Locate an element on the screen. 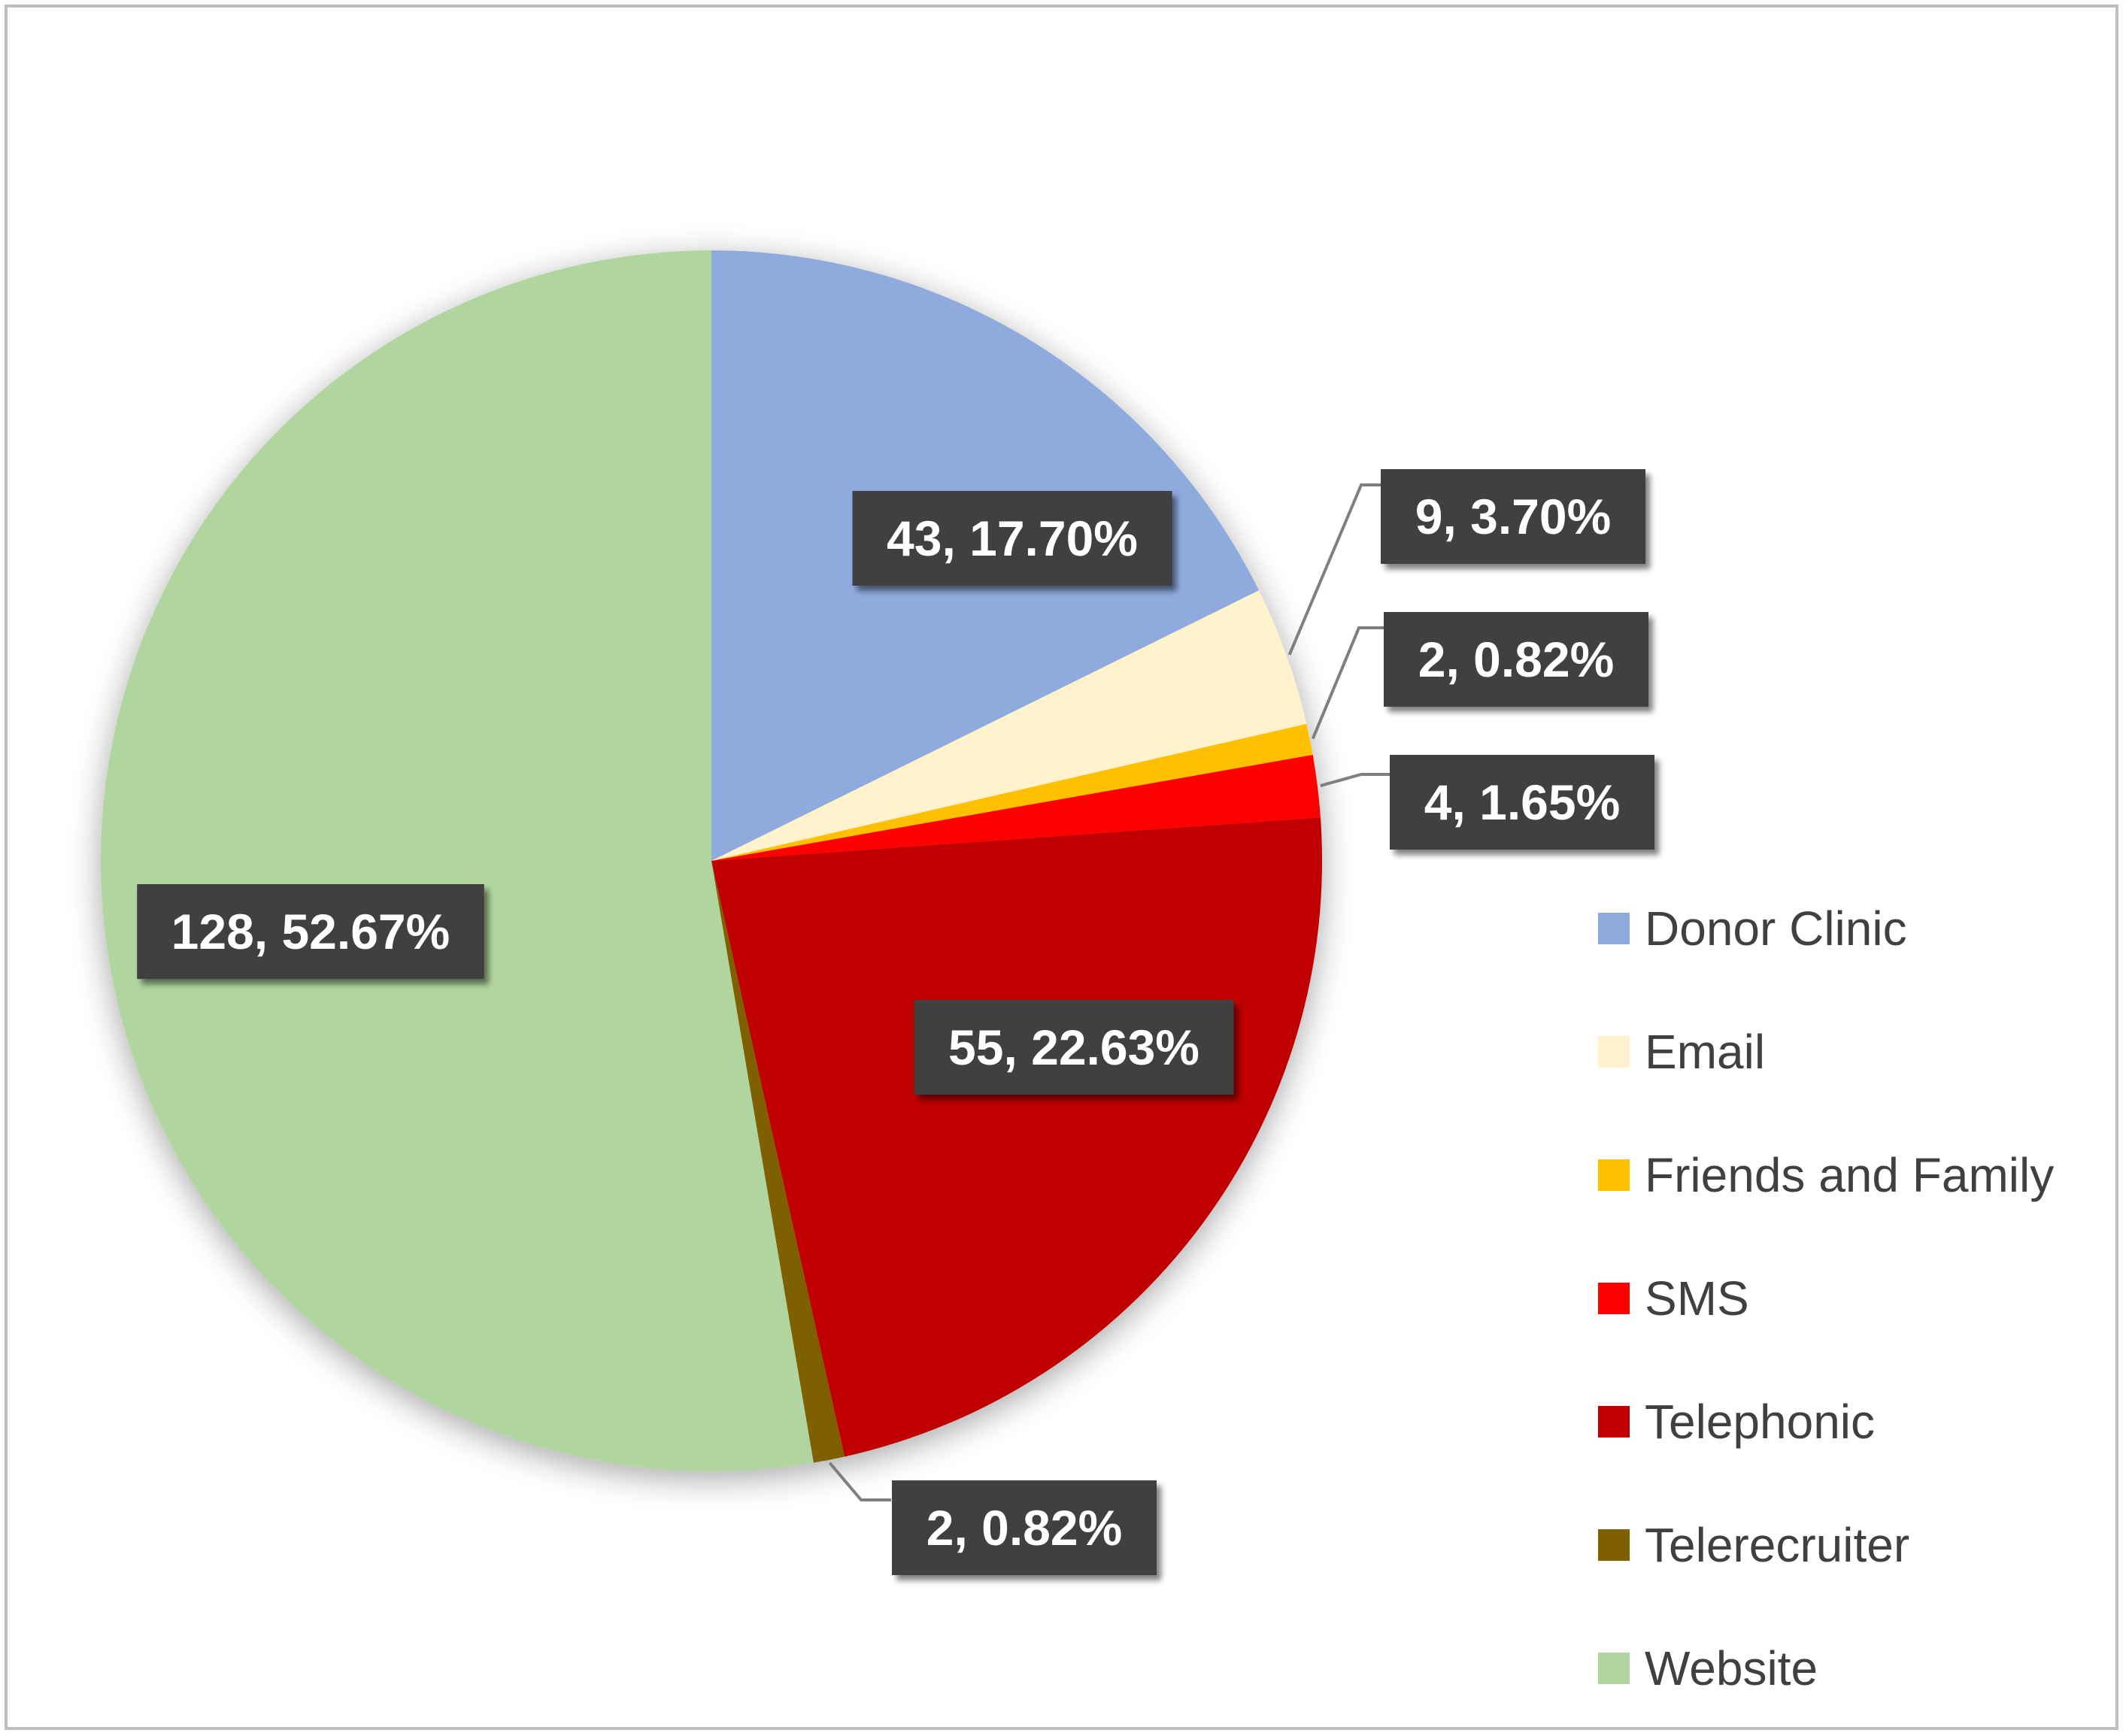  data-label-sms: 4, 1.65% is located at coordinates (1522, 802).